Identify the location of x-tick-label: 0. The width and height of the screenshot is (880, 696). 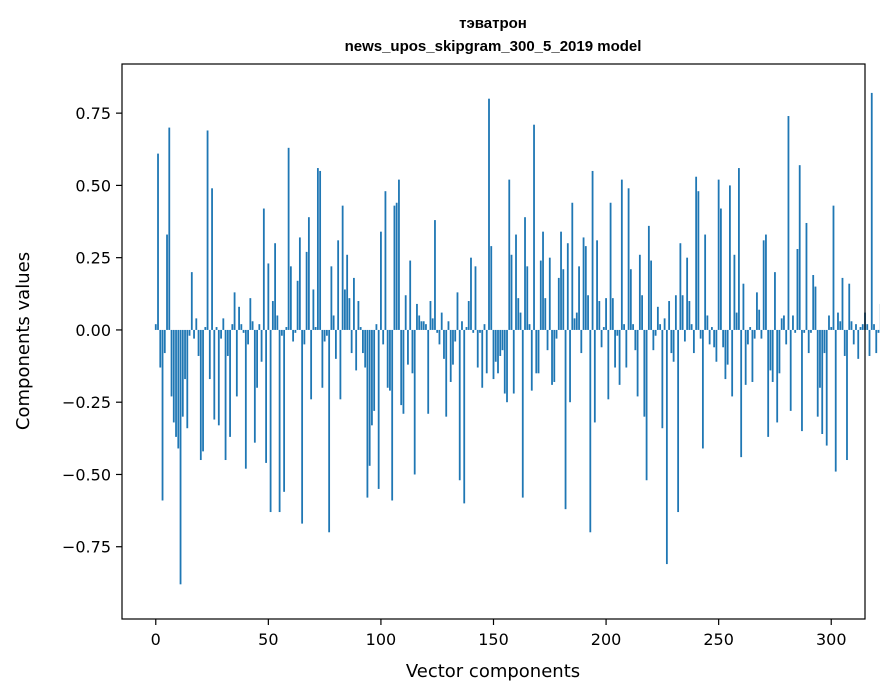
(156, 639).